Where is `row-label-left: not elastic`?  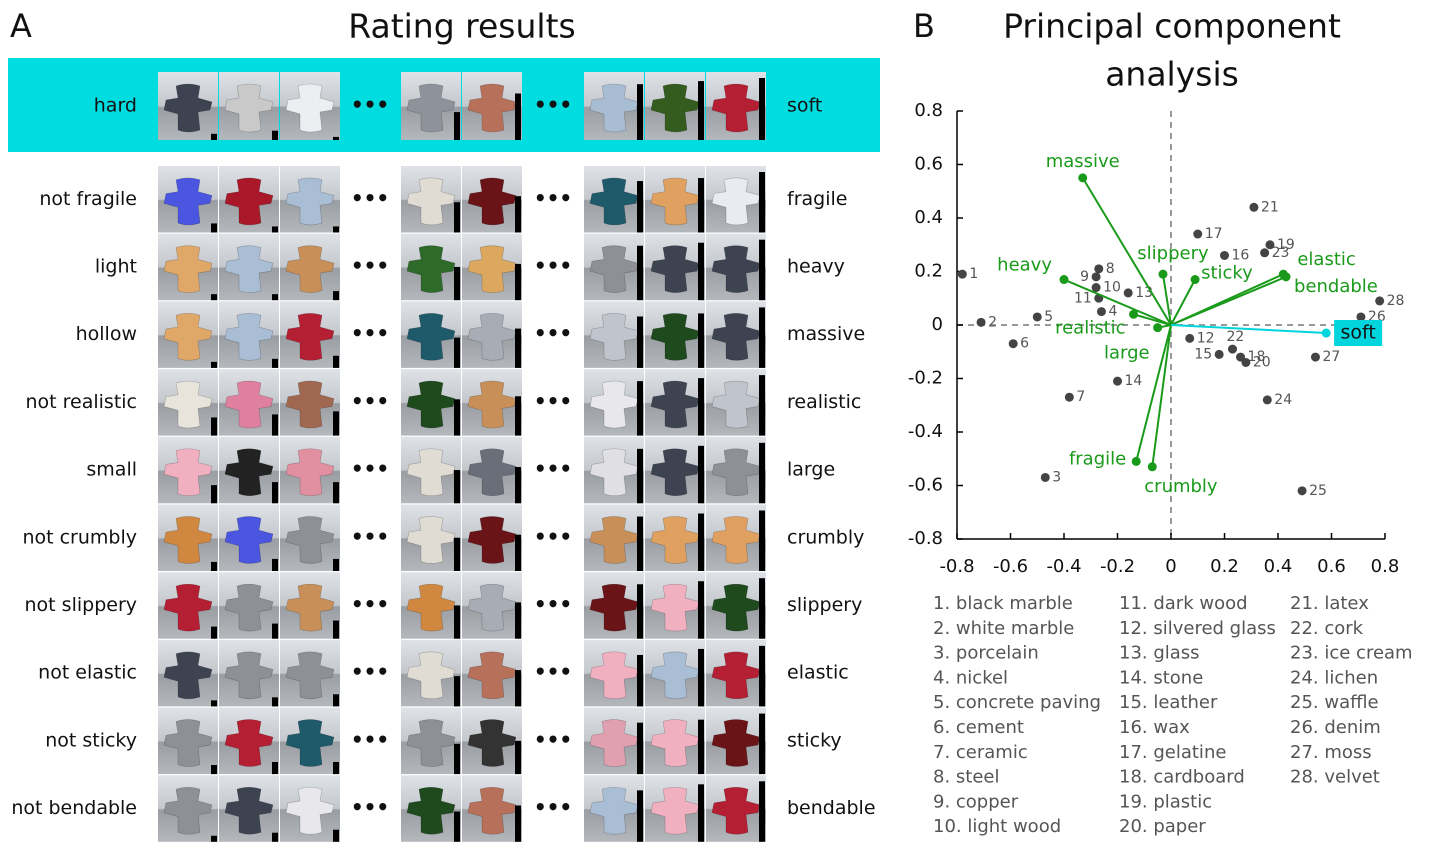
row-label-left: not elastic is located at coordinates (87, 673).